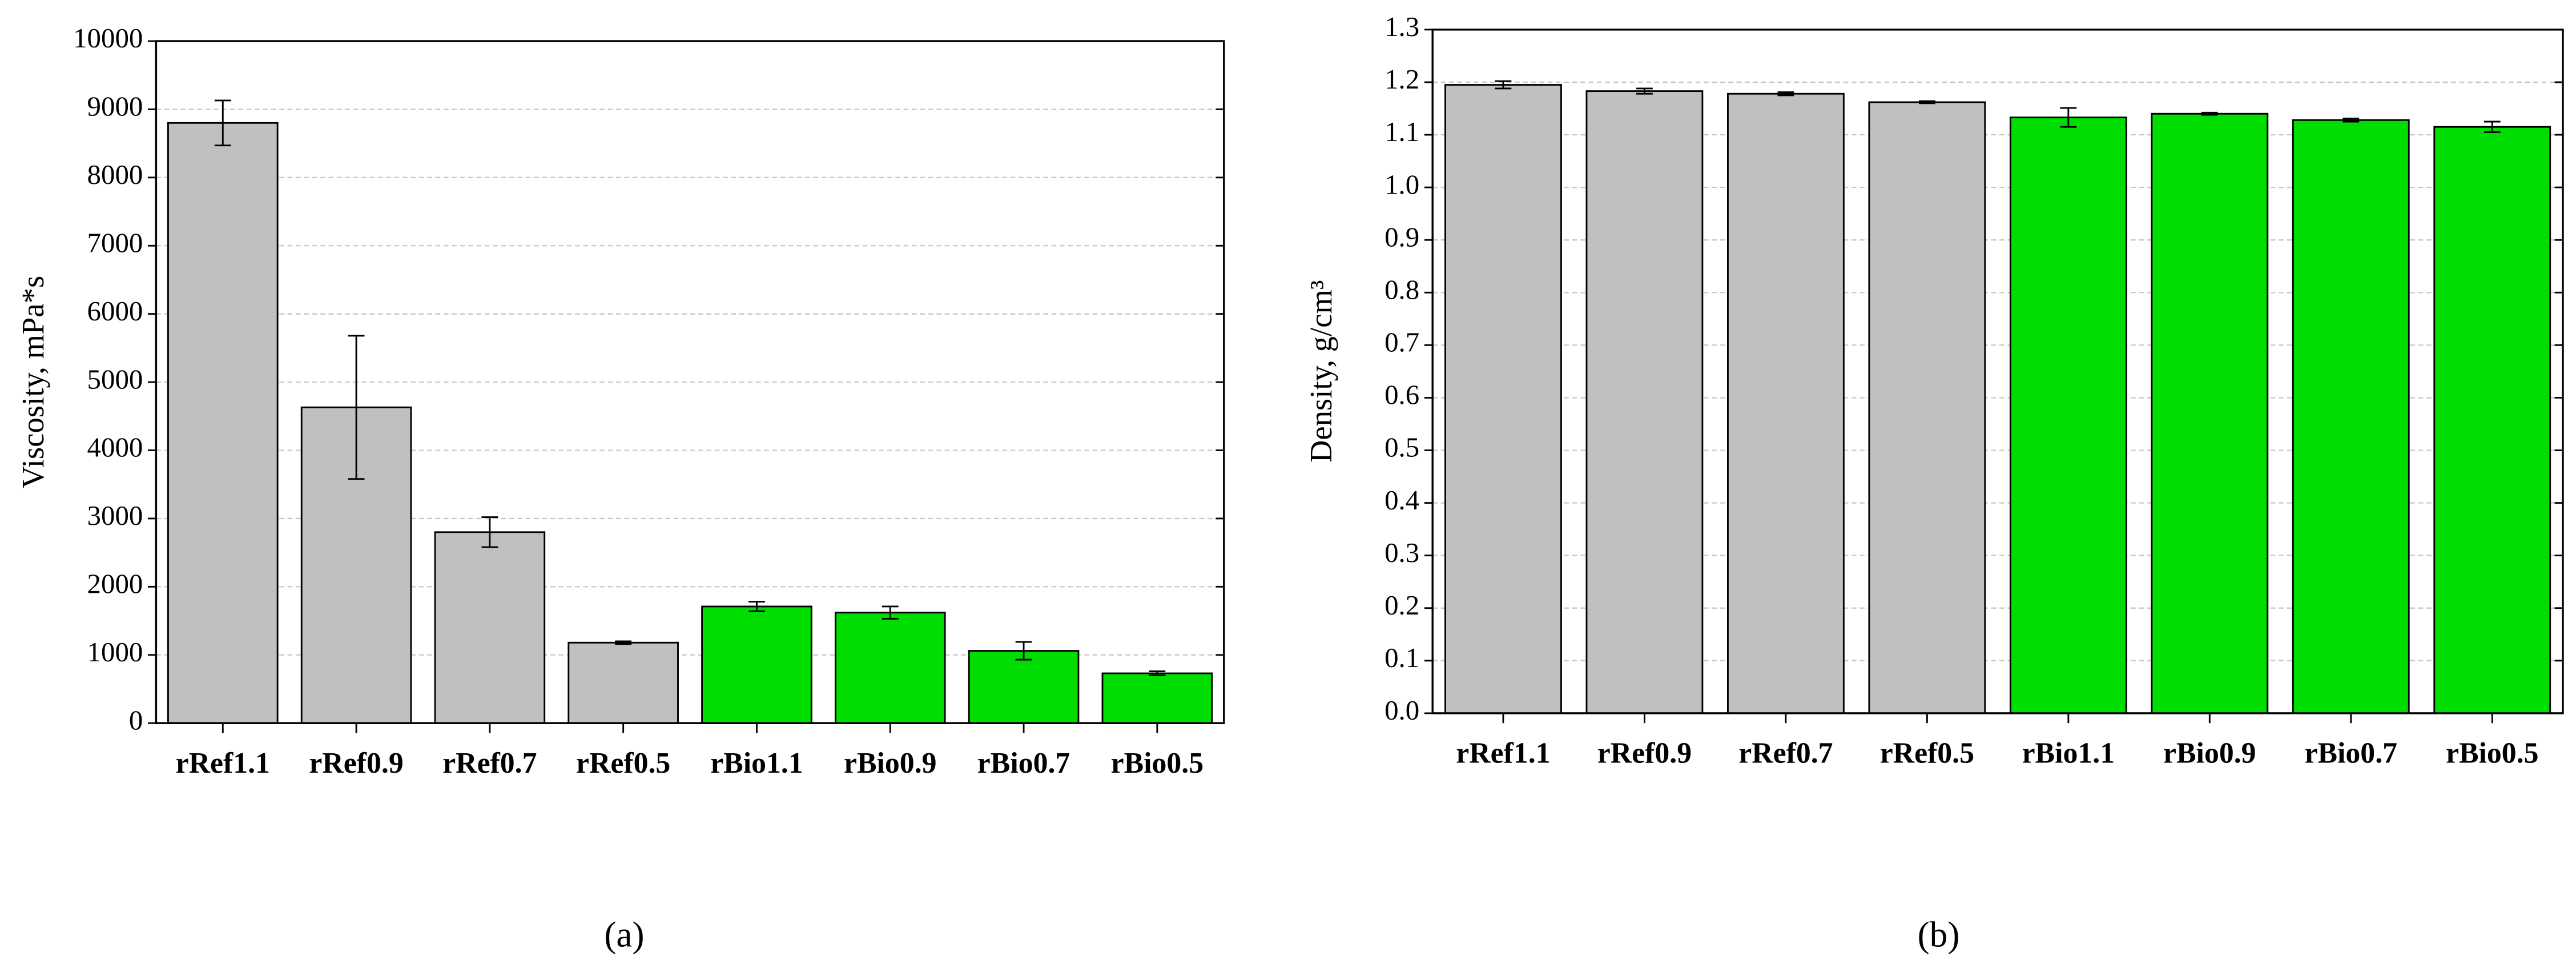  What do you see at coordinates (1401, 657) in the screenshot?
I see `y-tick-label: 0.1` at bounding box center [1401, 657].